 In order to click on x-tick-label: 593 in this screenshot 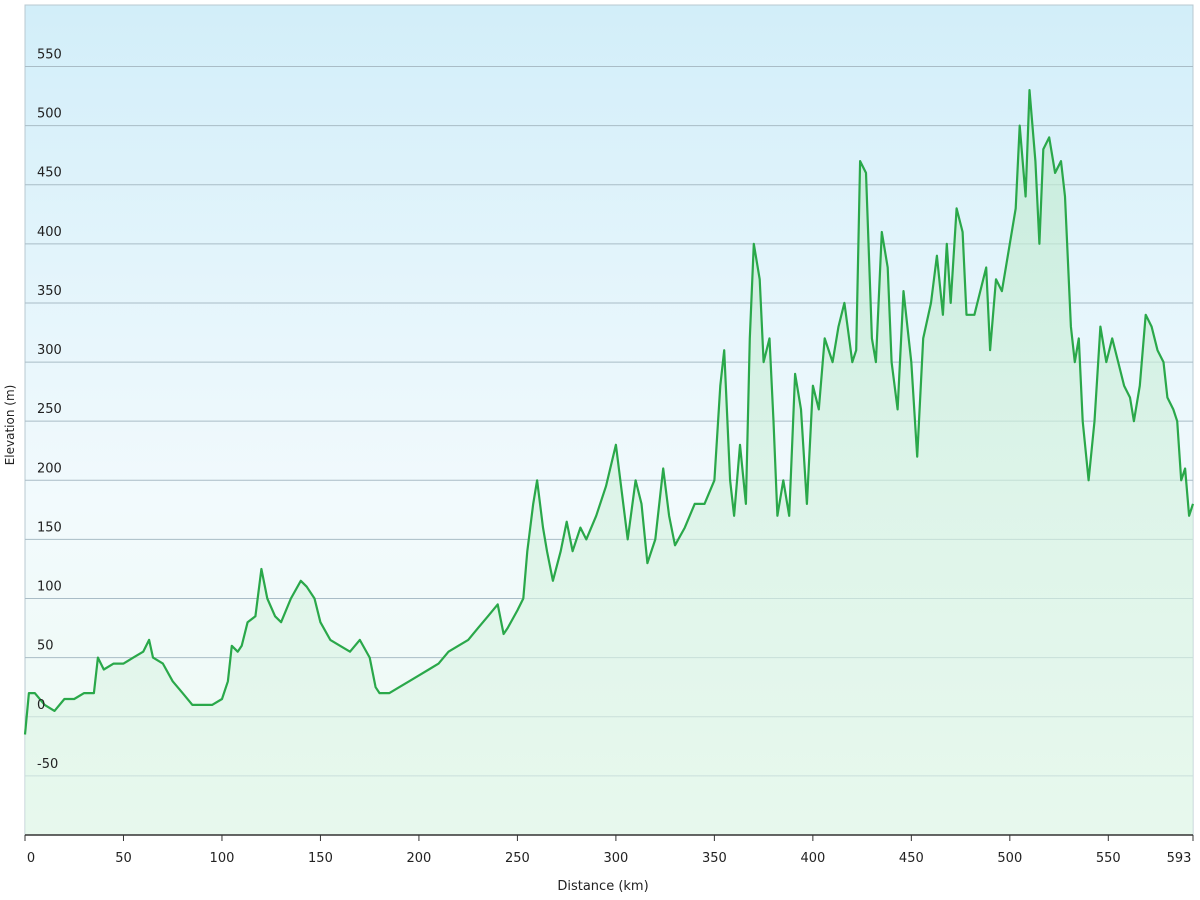, I will do `click(1179, 858)`.